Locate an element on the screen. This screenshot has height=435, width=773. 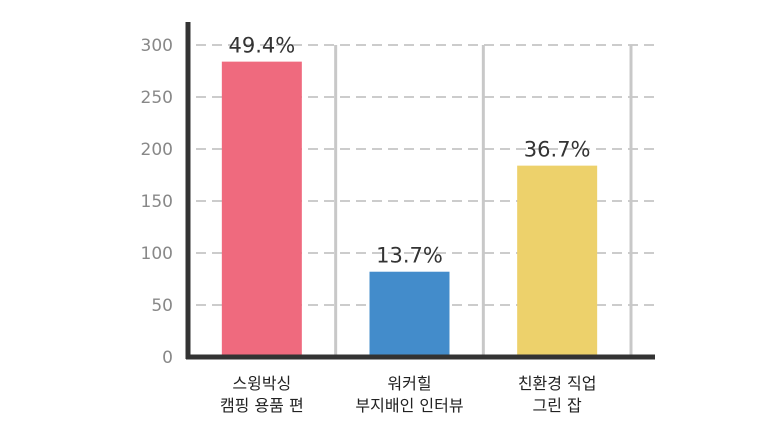
y-tick-label: 300 is located at coordinates (157, 46).